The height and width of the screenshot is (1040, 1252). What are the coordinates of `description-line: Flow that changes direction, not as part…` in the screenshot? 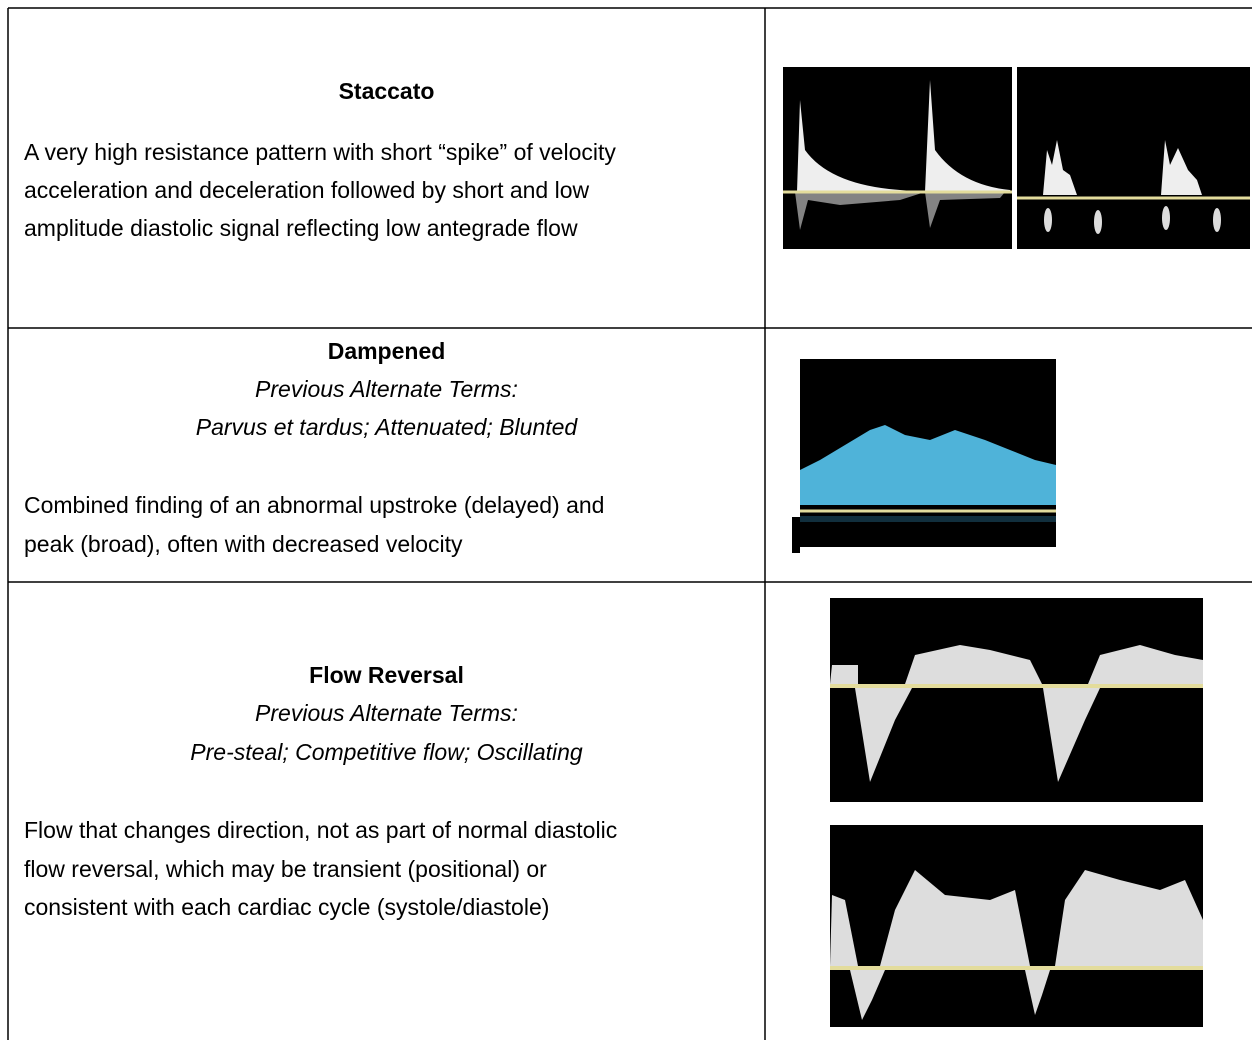 It's located at (321, 830).